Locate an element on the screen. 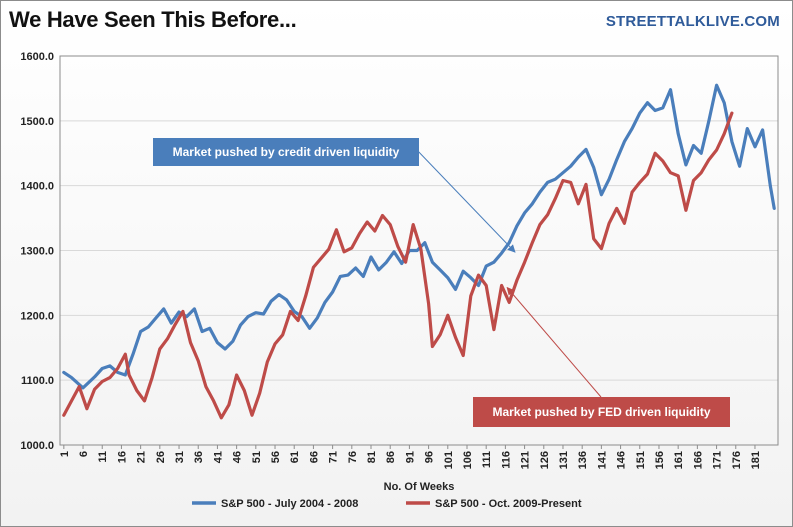 The image size is (793, 527). x-tick-label: 176 is located at coordinates (737, 460).